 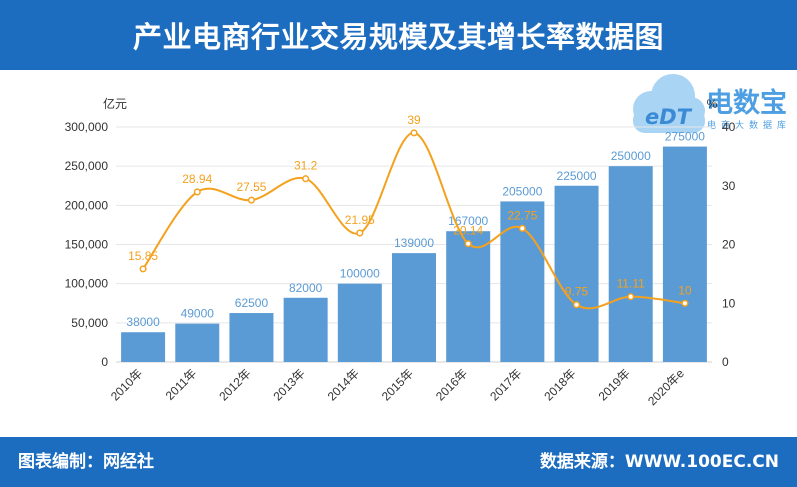 I want to click on bar-value-label: 62500, so click(x=252, y=303).